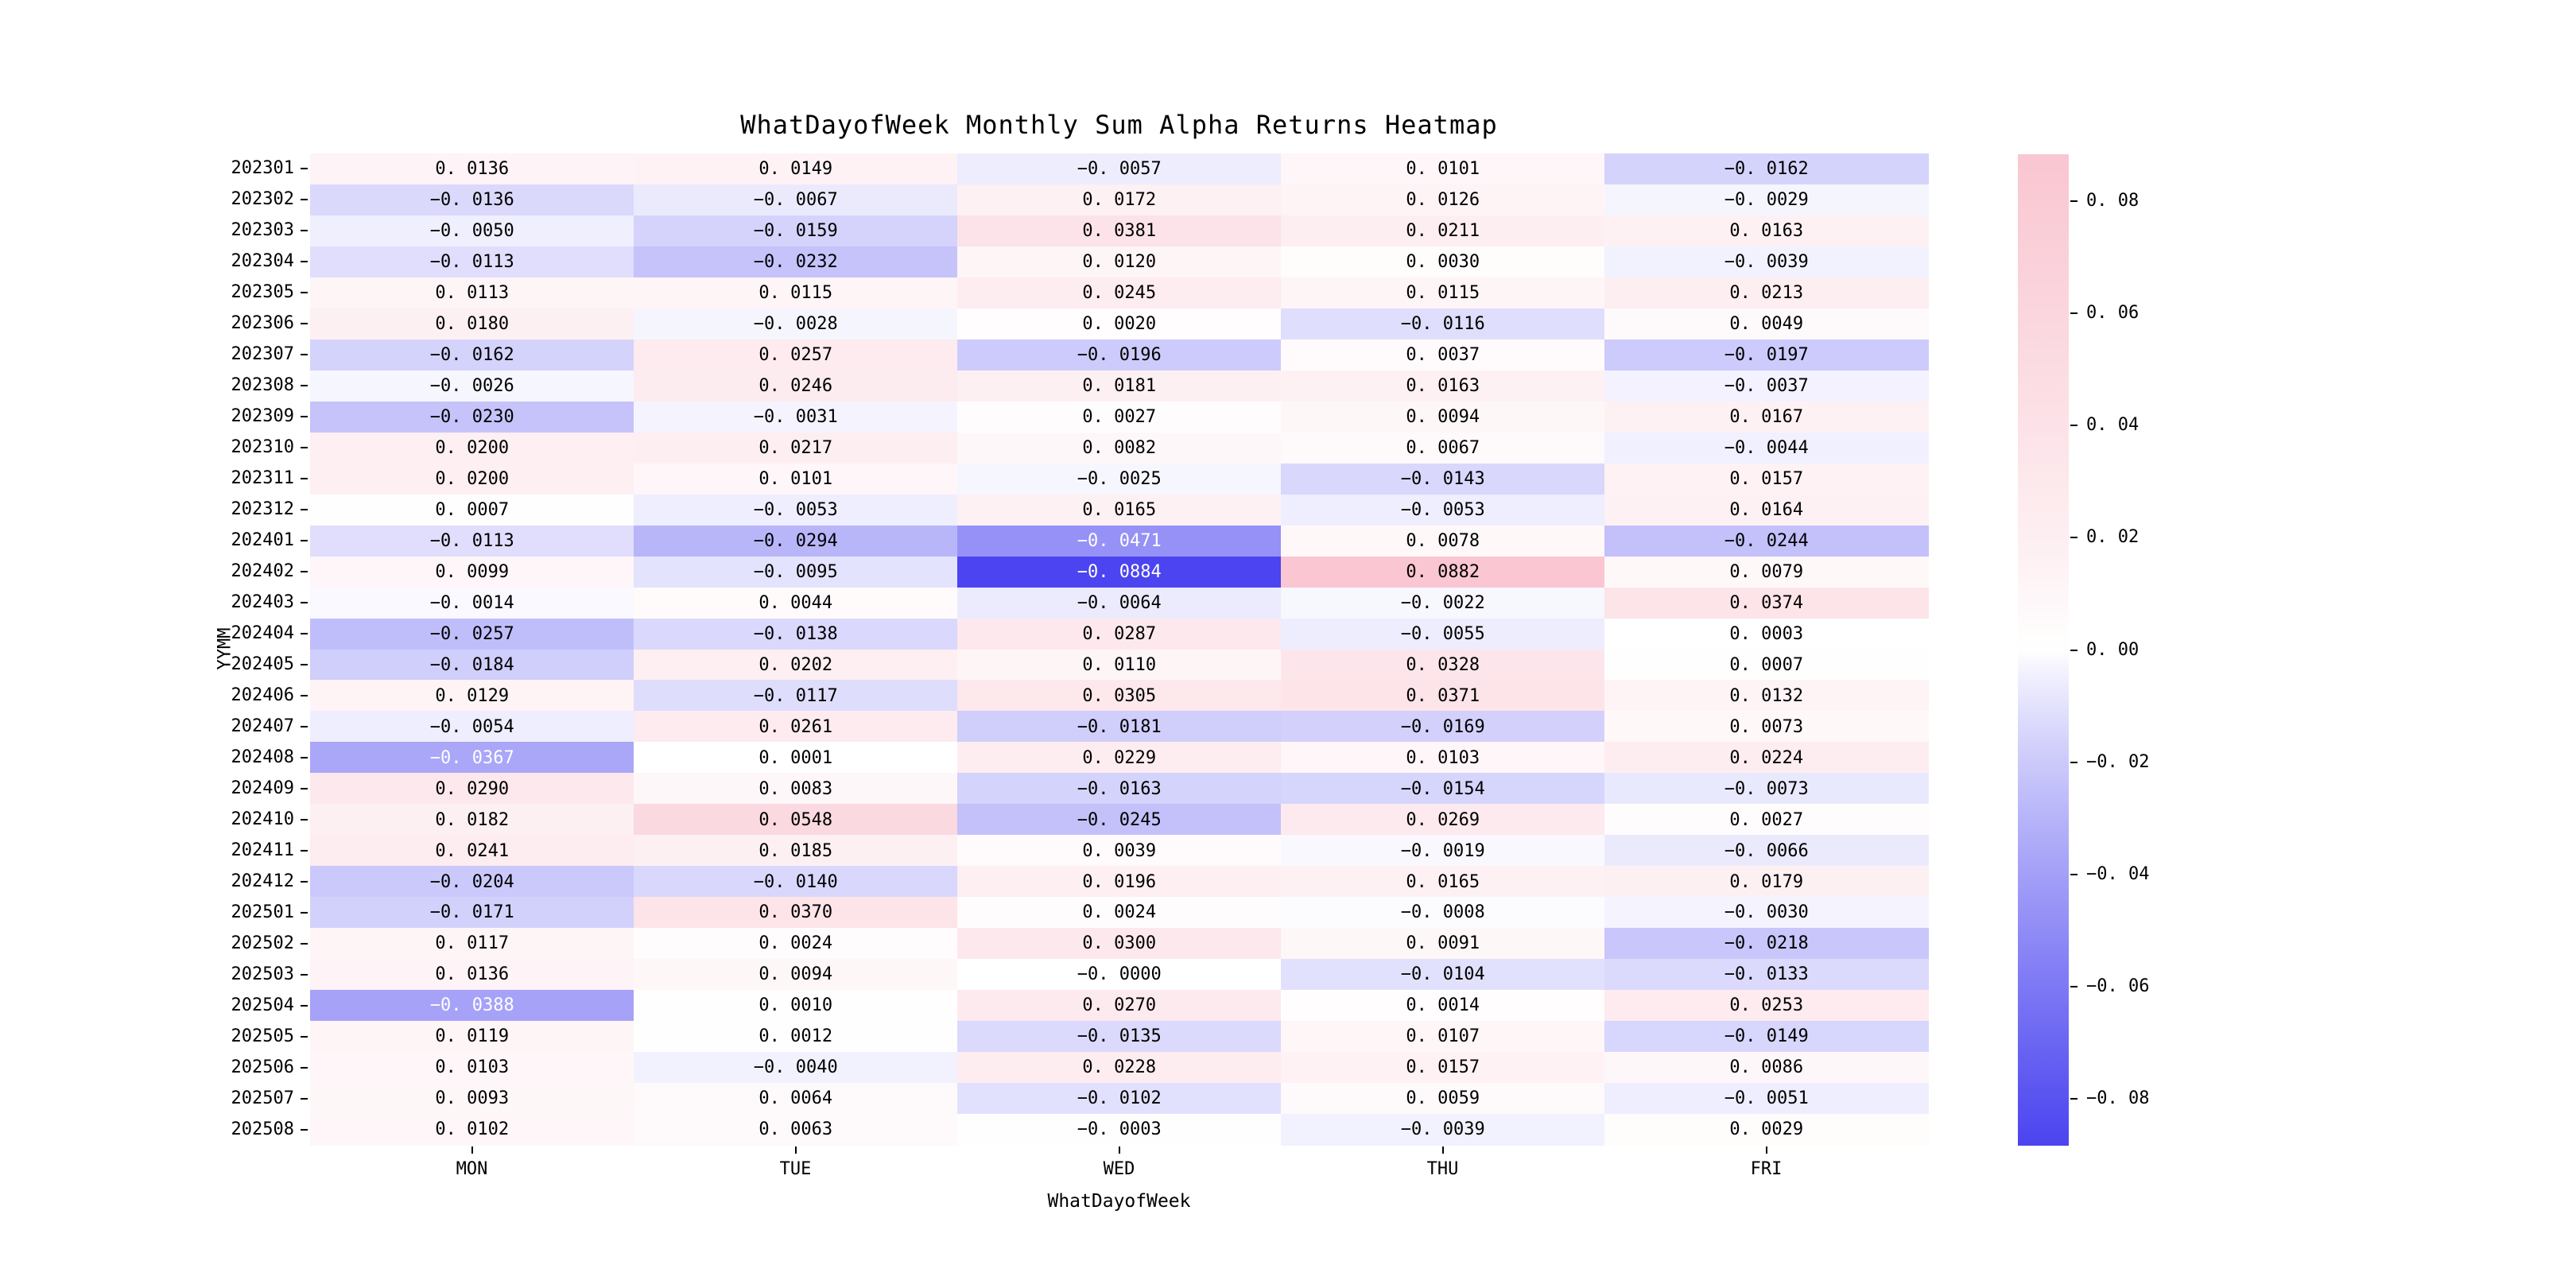  I want to click on heatmap-cell: 0. 0305, so click(1120, 696).